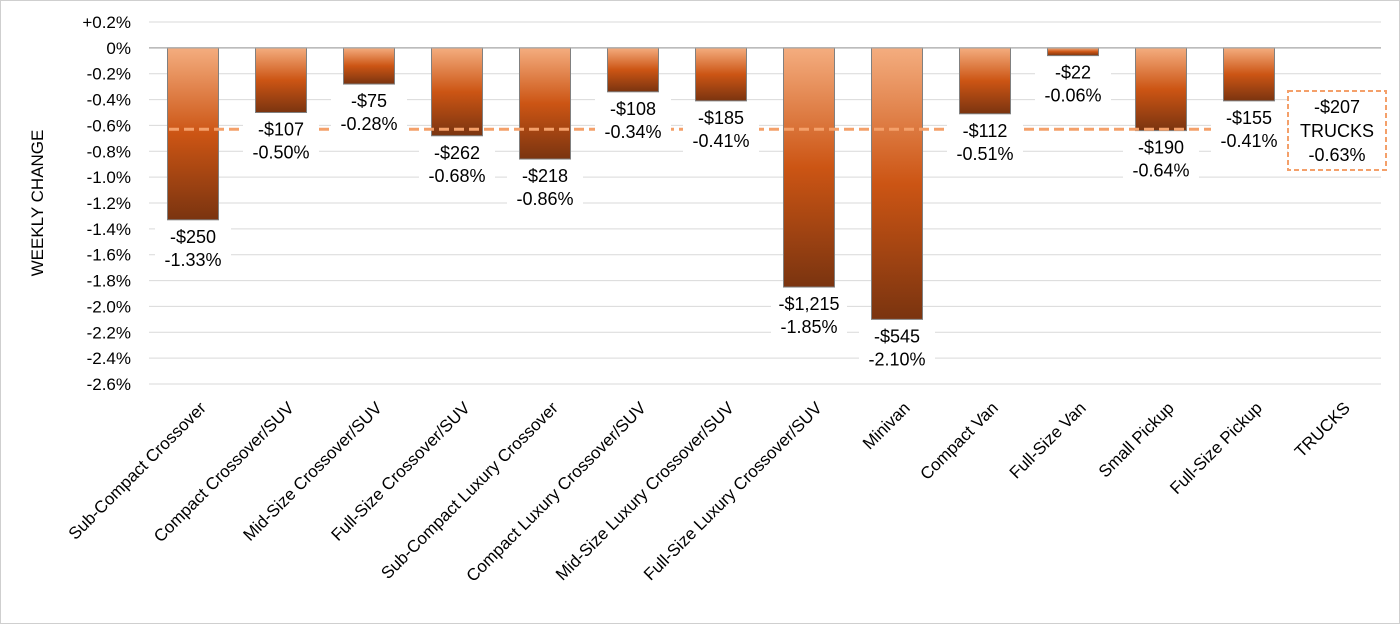 The width and height of the screenshot is (1400, 624). I want to click on y-tick-label: -1.2%, so click(109, 203).